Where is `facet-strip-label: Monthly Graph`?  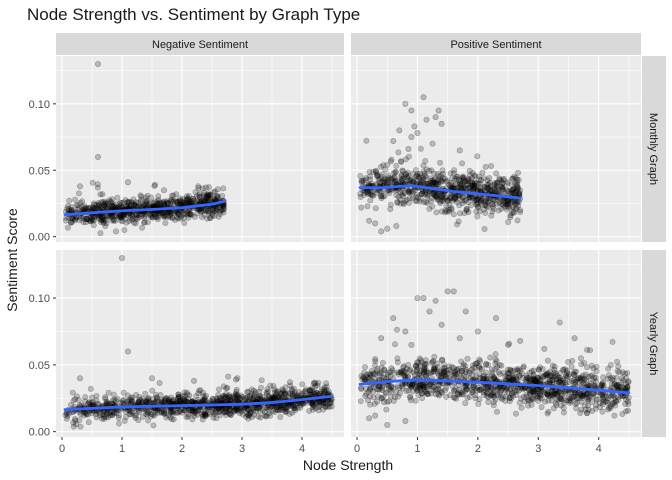
facet-strip-label: Monthly Graph is located at coordinates (653, 149).